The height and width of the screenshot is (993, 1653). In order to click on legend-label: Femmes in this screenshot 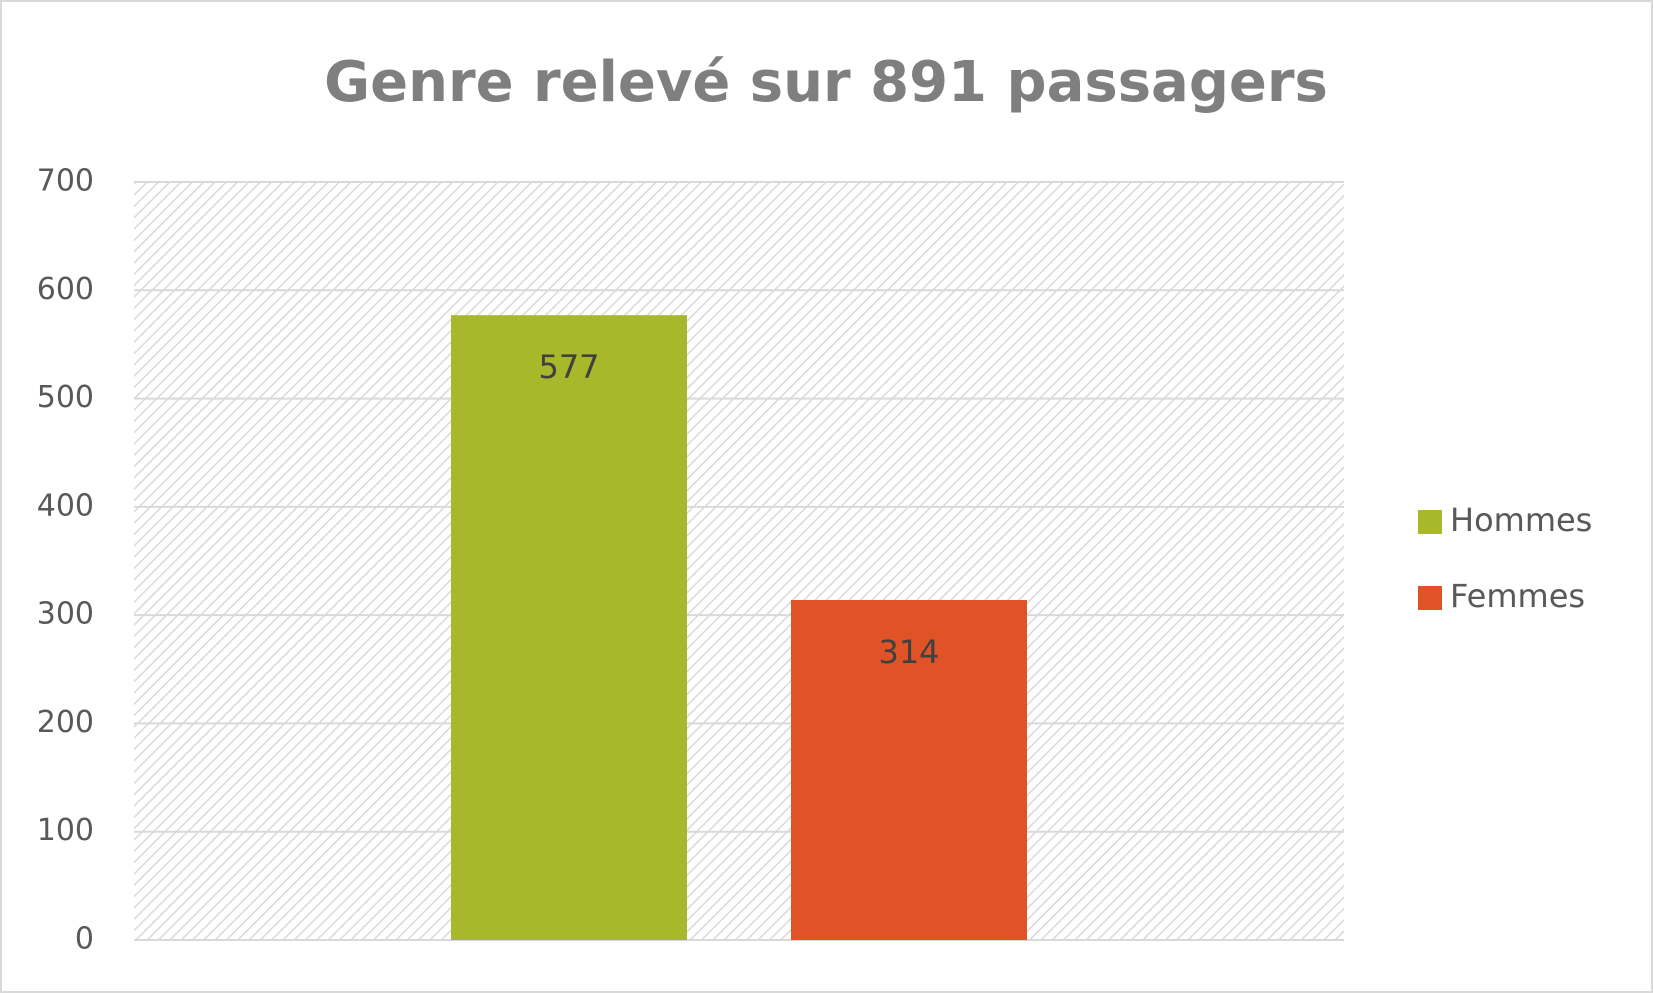, I will do `click(1517, 596)`.